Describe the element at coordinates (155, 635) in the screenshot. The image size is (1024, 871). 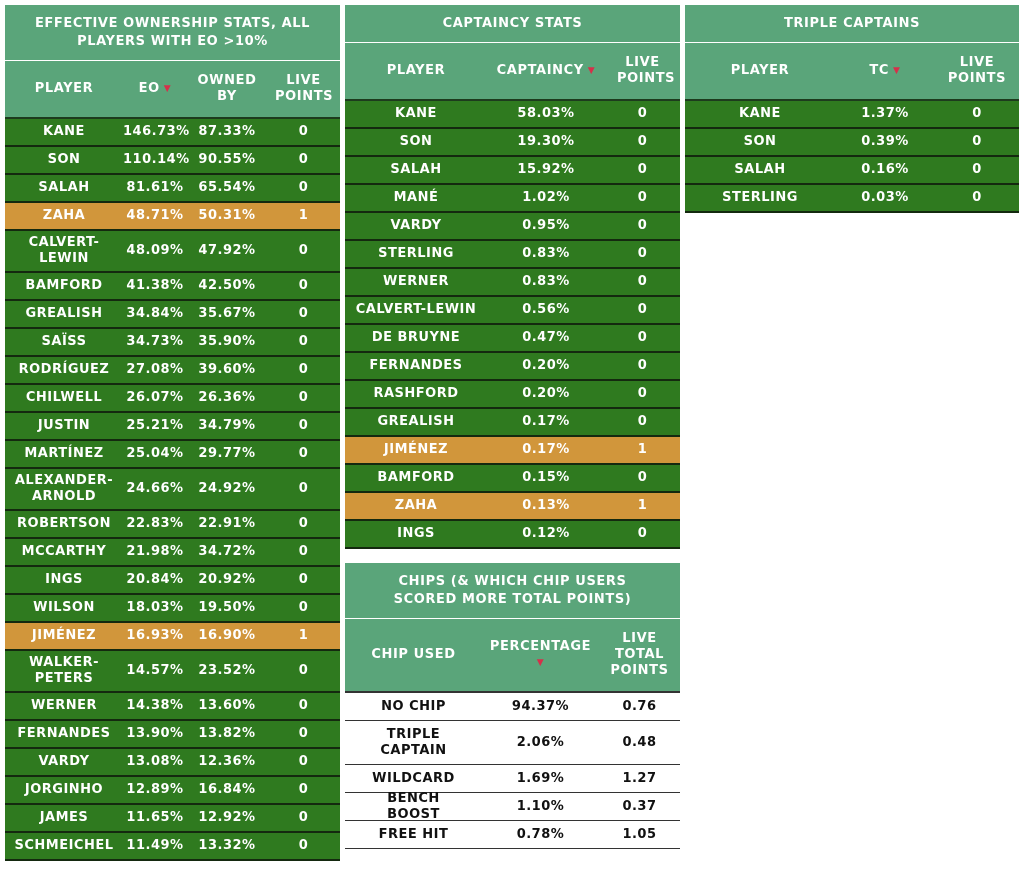
I see `eo-value: 16.93%` at that location.